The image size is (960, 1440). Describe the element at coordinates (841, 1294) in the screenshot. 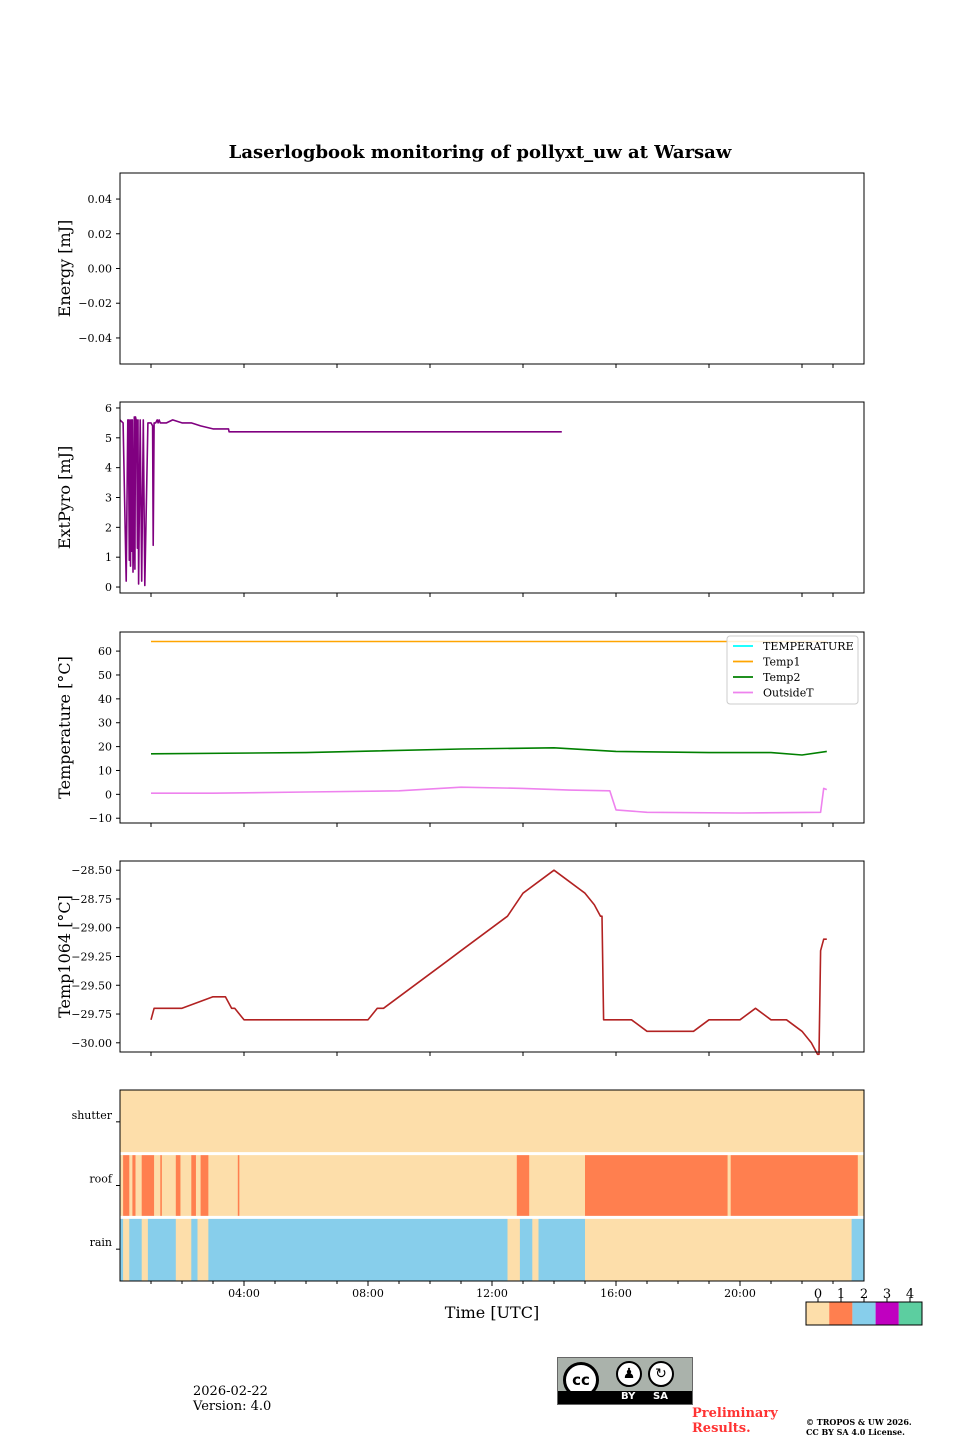

I see `colorbar-label: 1` at that location.